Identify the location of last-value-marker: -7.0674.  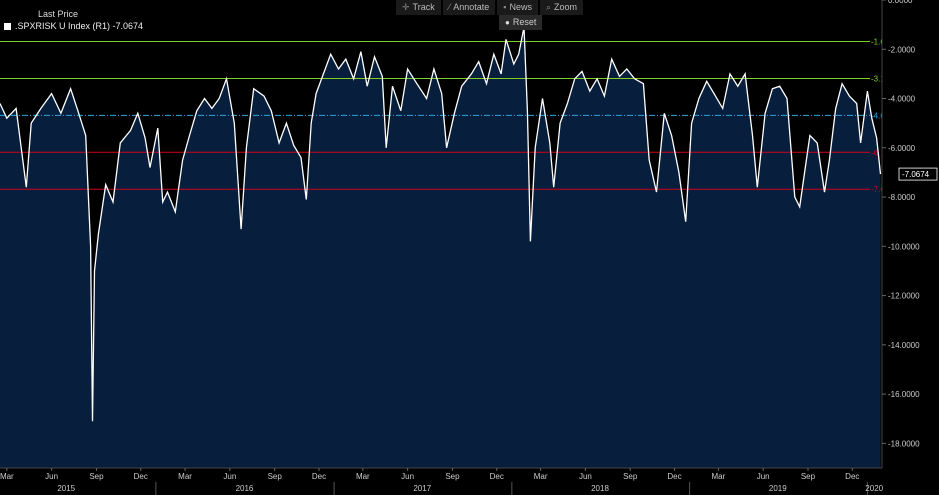
(918, 174).